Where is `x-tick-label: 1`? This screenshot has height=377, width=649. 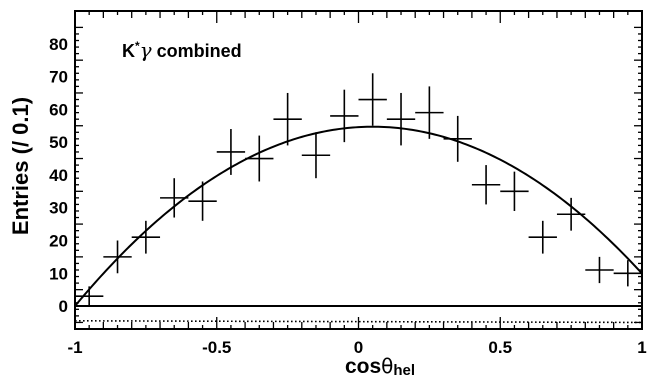
x-tick-label: 1 is located at coordinates (641, 347).